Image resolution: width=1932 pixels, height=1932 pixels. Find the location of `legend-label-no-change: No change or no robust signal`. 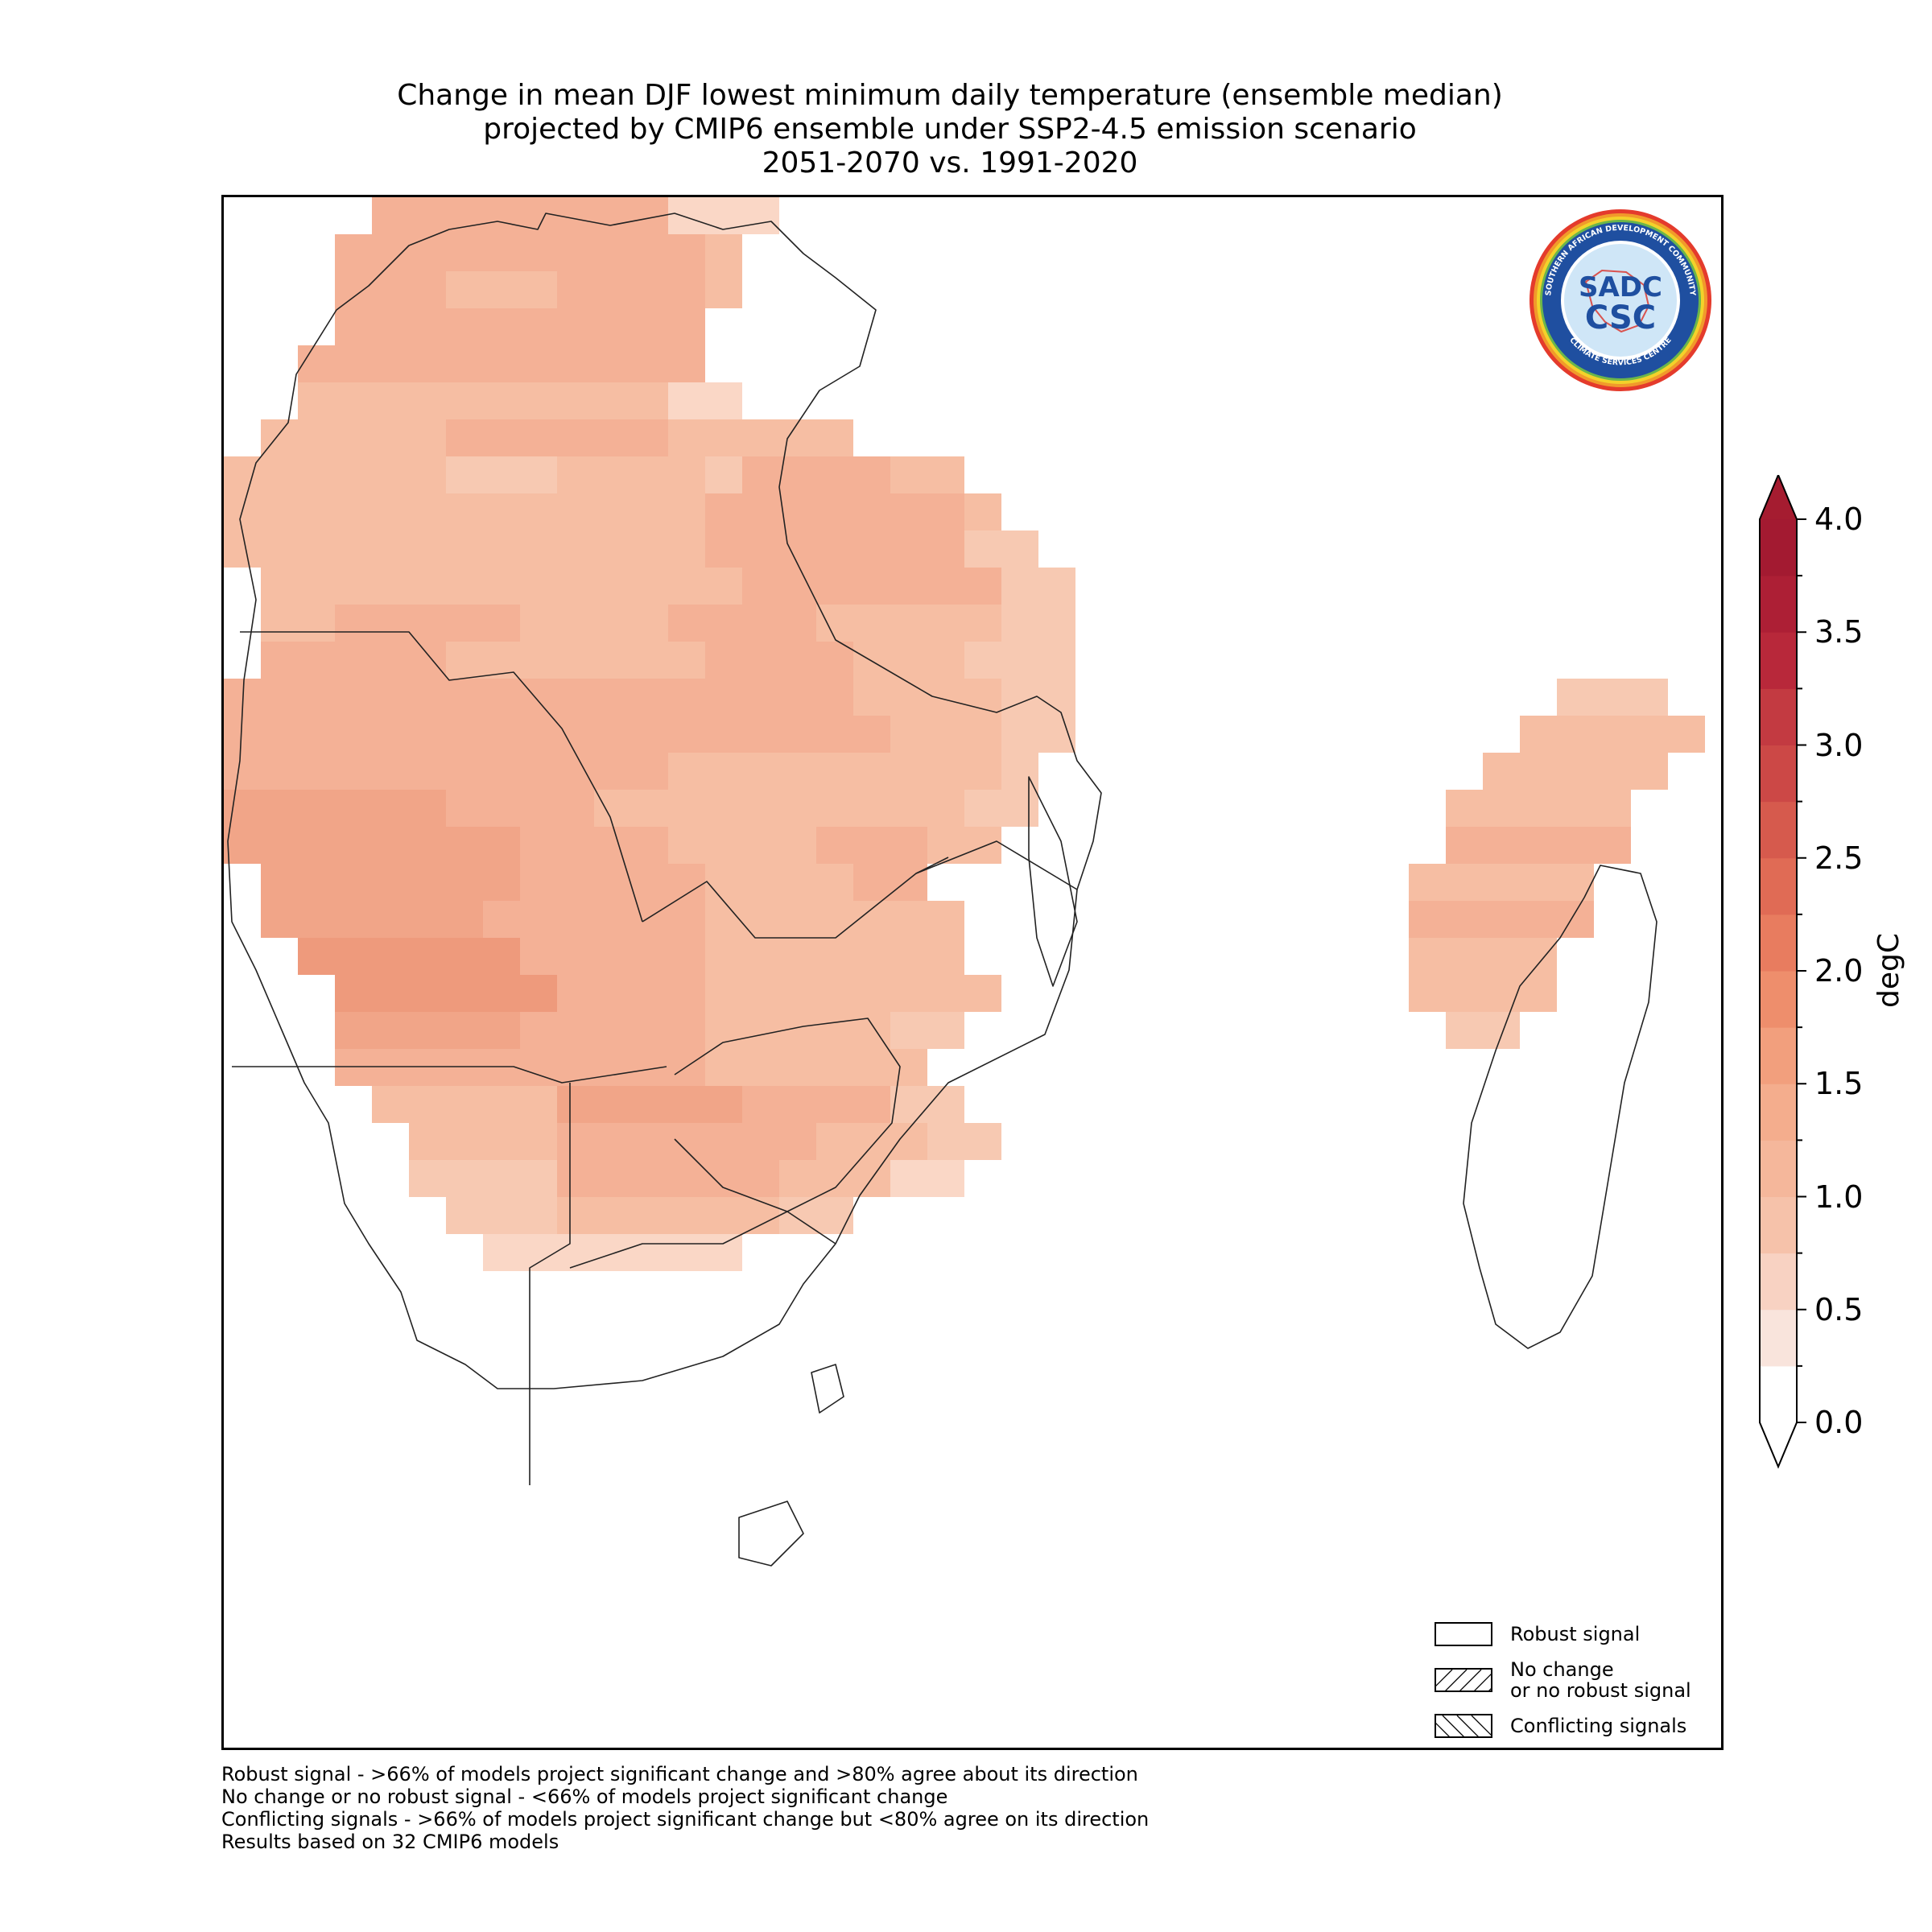

legend-label-no-change: No change or no robust signal is located at coordinates (1600, 1680).